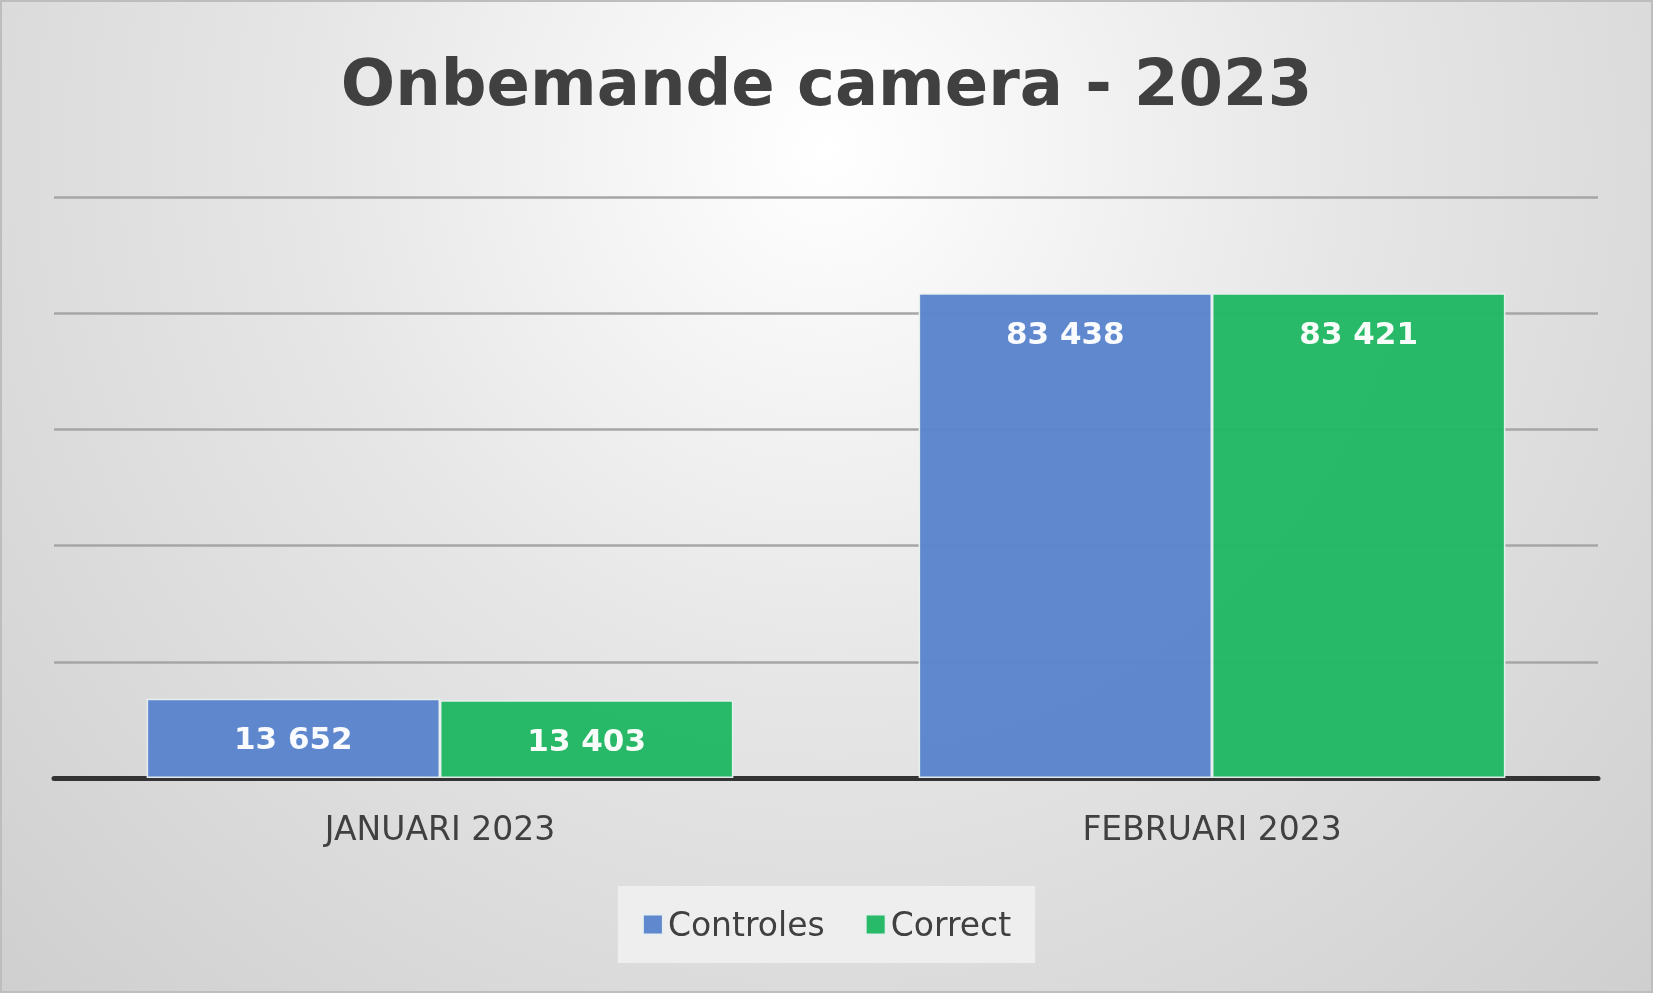 This screenshot has height=993, width=1653. Describe the element at coordinates (293, 738) in the screenshot. I see `data-label: 13 652` at that location.